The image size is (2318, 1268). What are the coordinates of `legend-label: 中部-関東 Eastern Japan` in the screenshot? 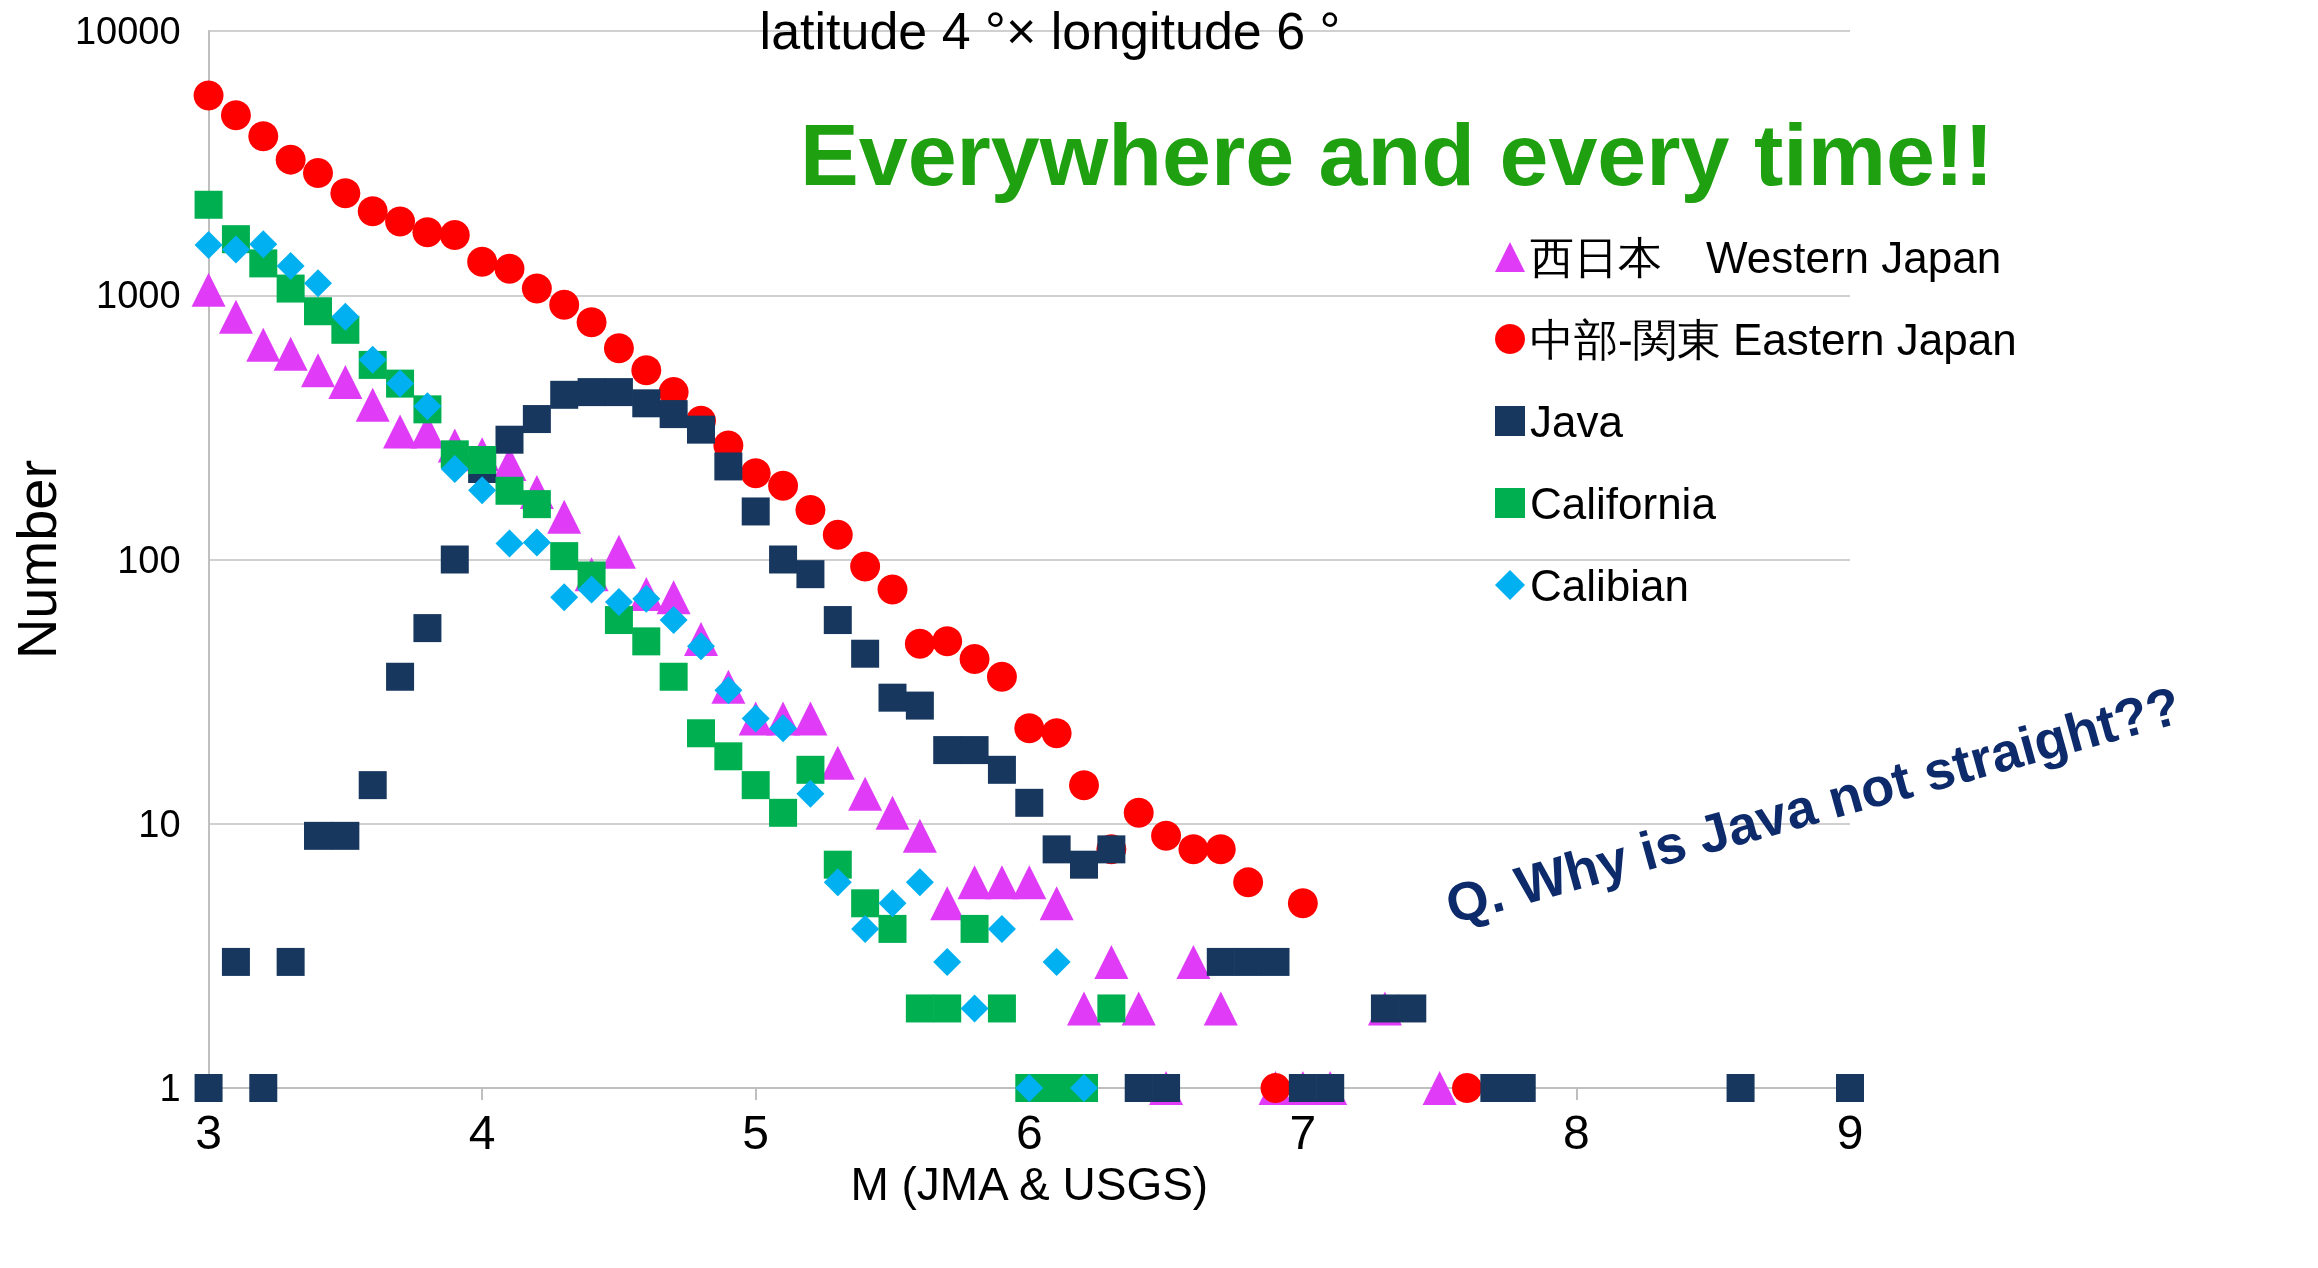 It's located at (1773, 339).